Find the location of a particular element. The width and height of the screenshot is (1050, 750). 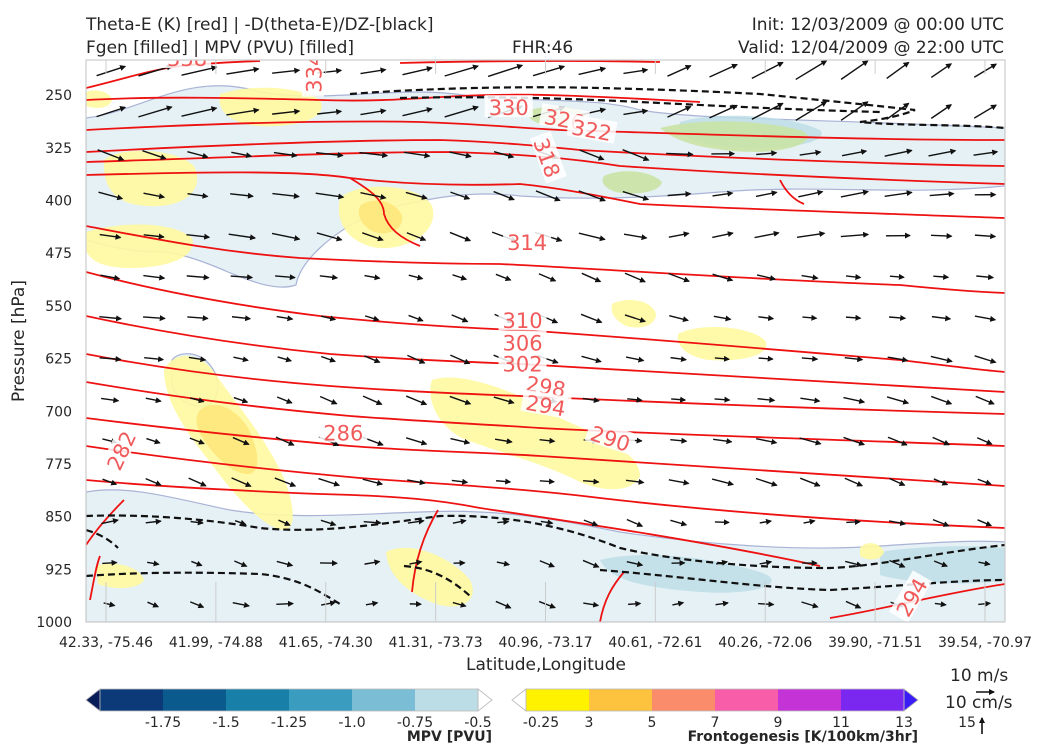

forecast-hour: FHR:46 is located at coordinates (542, 48).